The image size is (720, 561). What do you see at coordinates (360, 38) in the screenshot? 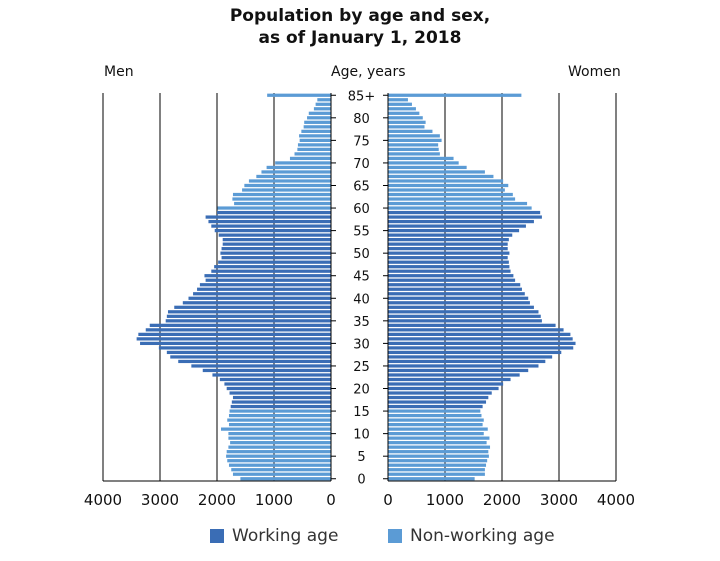
I see `chart-title-line2: as of January 1, 2018` at bounding box center [360, 38].